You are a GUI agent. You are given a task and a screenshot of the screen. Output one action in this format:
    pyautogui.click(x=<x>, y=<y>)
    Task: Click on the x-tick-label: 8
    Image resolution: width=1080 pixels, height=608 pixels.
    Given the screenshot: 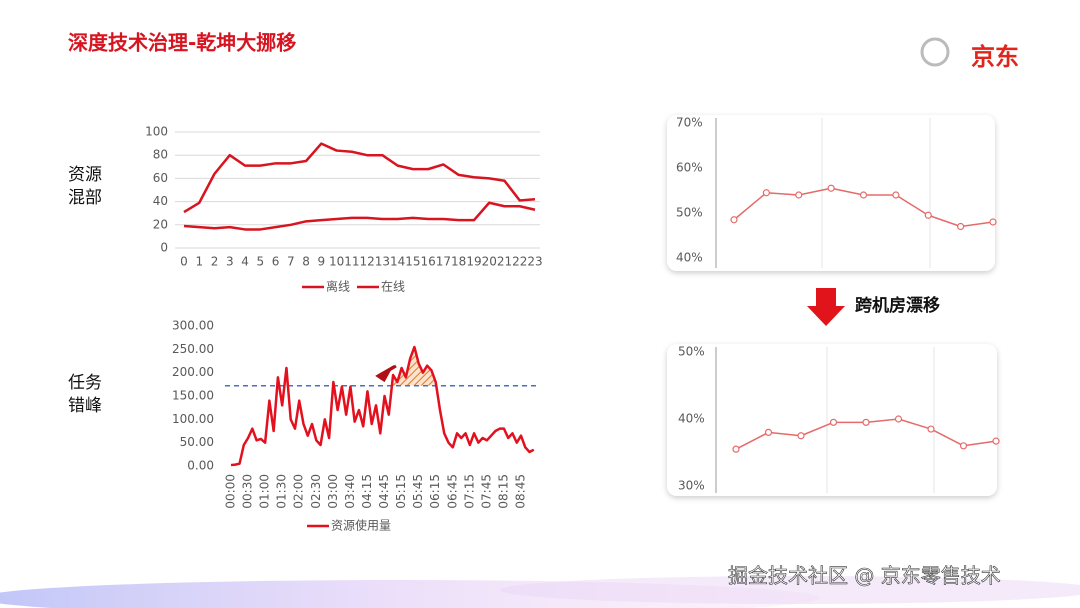 What is the action you would take?
    pyautogui.click(x=306, y=262)
    